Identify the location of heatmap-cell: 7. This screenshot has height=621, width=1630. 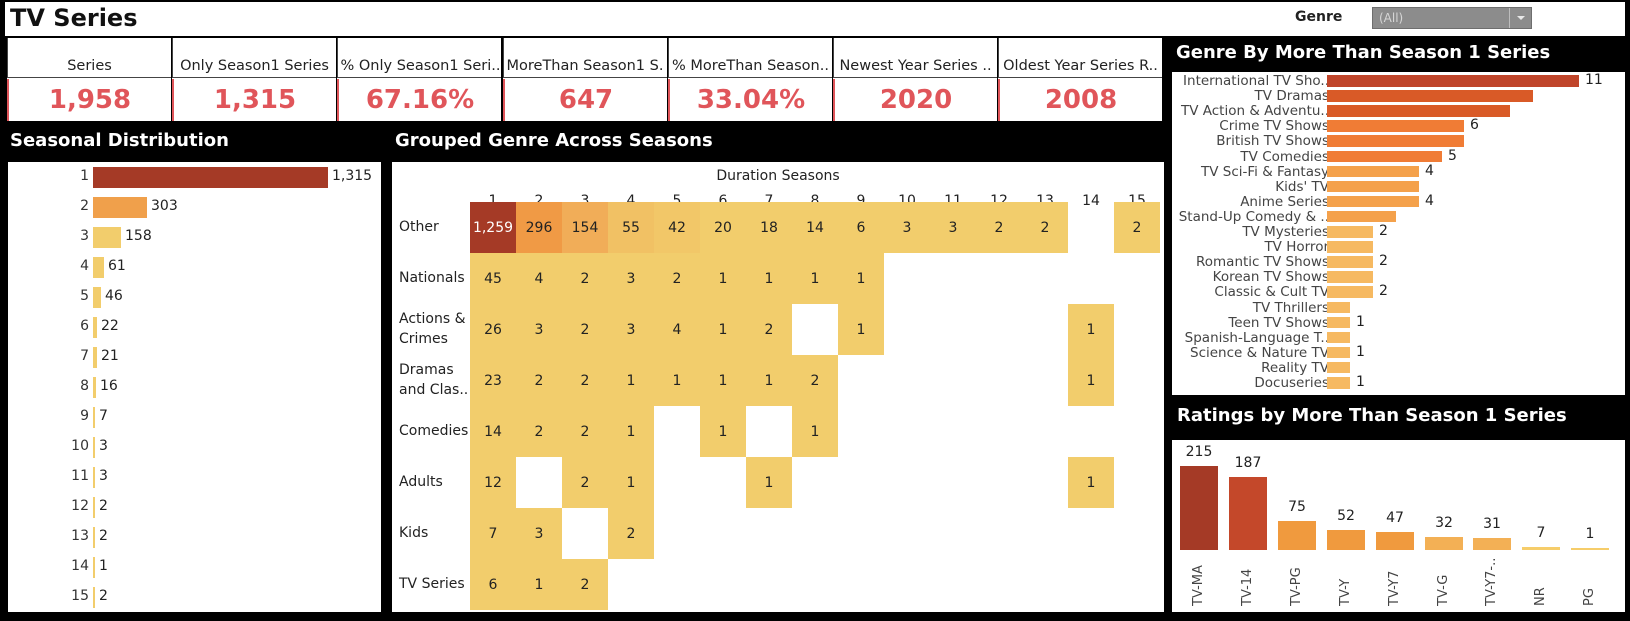
(493, 533).